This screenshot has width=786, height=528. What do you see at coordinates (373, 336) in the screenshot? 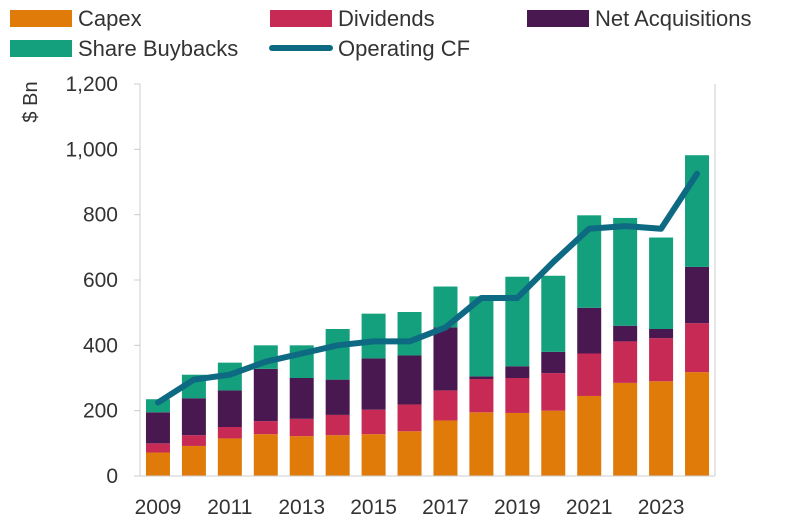
I see `bar-share-buybacks-2015` at bounding box center [373, 336].